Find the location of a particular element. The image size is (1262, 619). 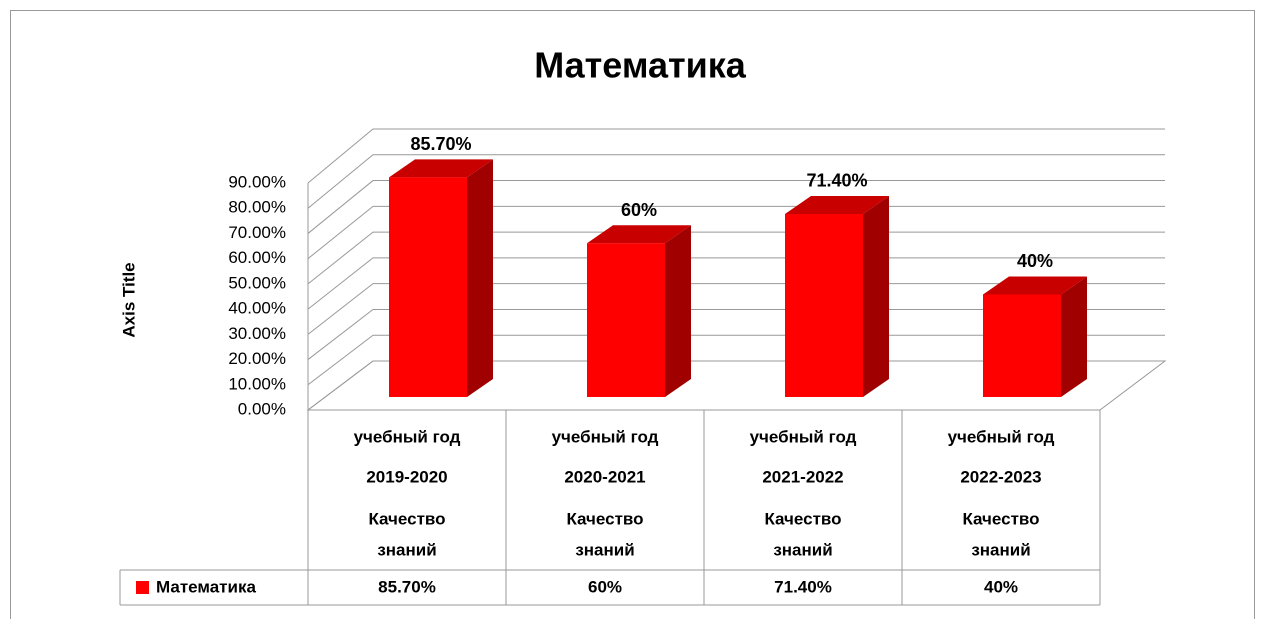

data-label: 60% is located at coordinates (639, 210).